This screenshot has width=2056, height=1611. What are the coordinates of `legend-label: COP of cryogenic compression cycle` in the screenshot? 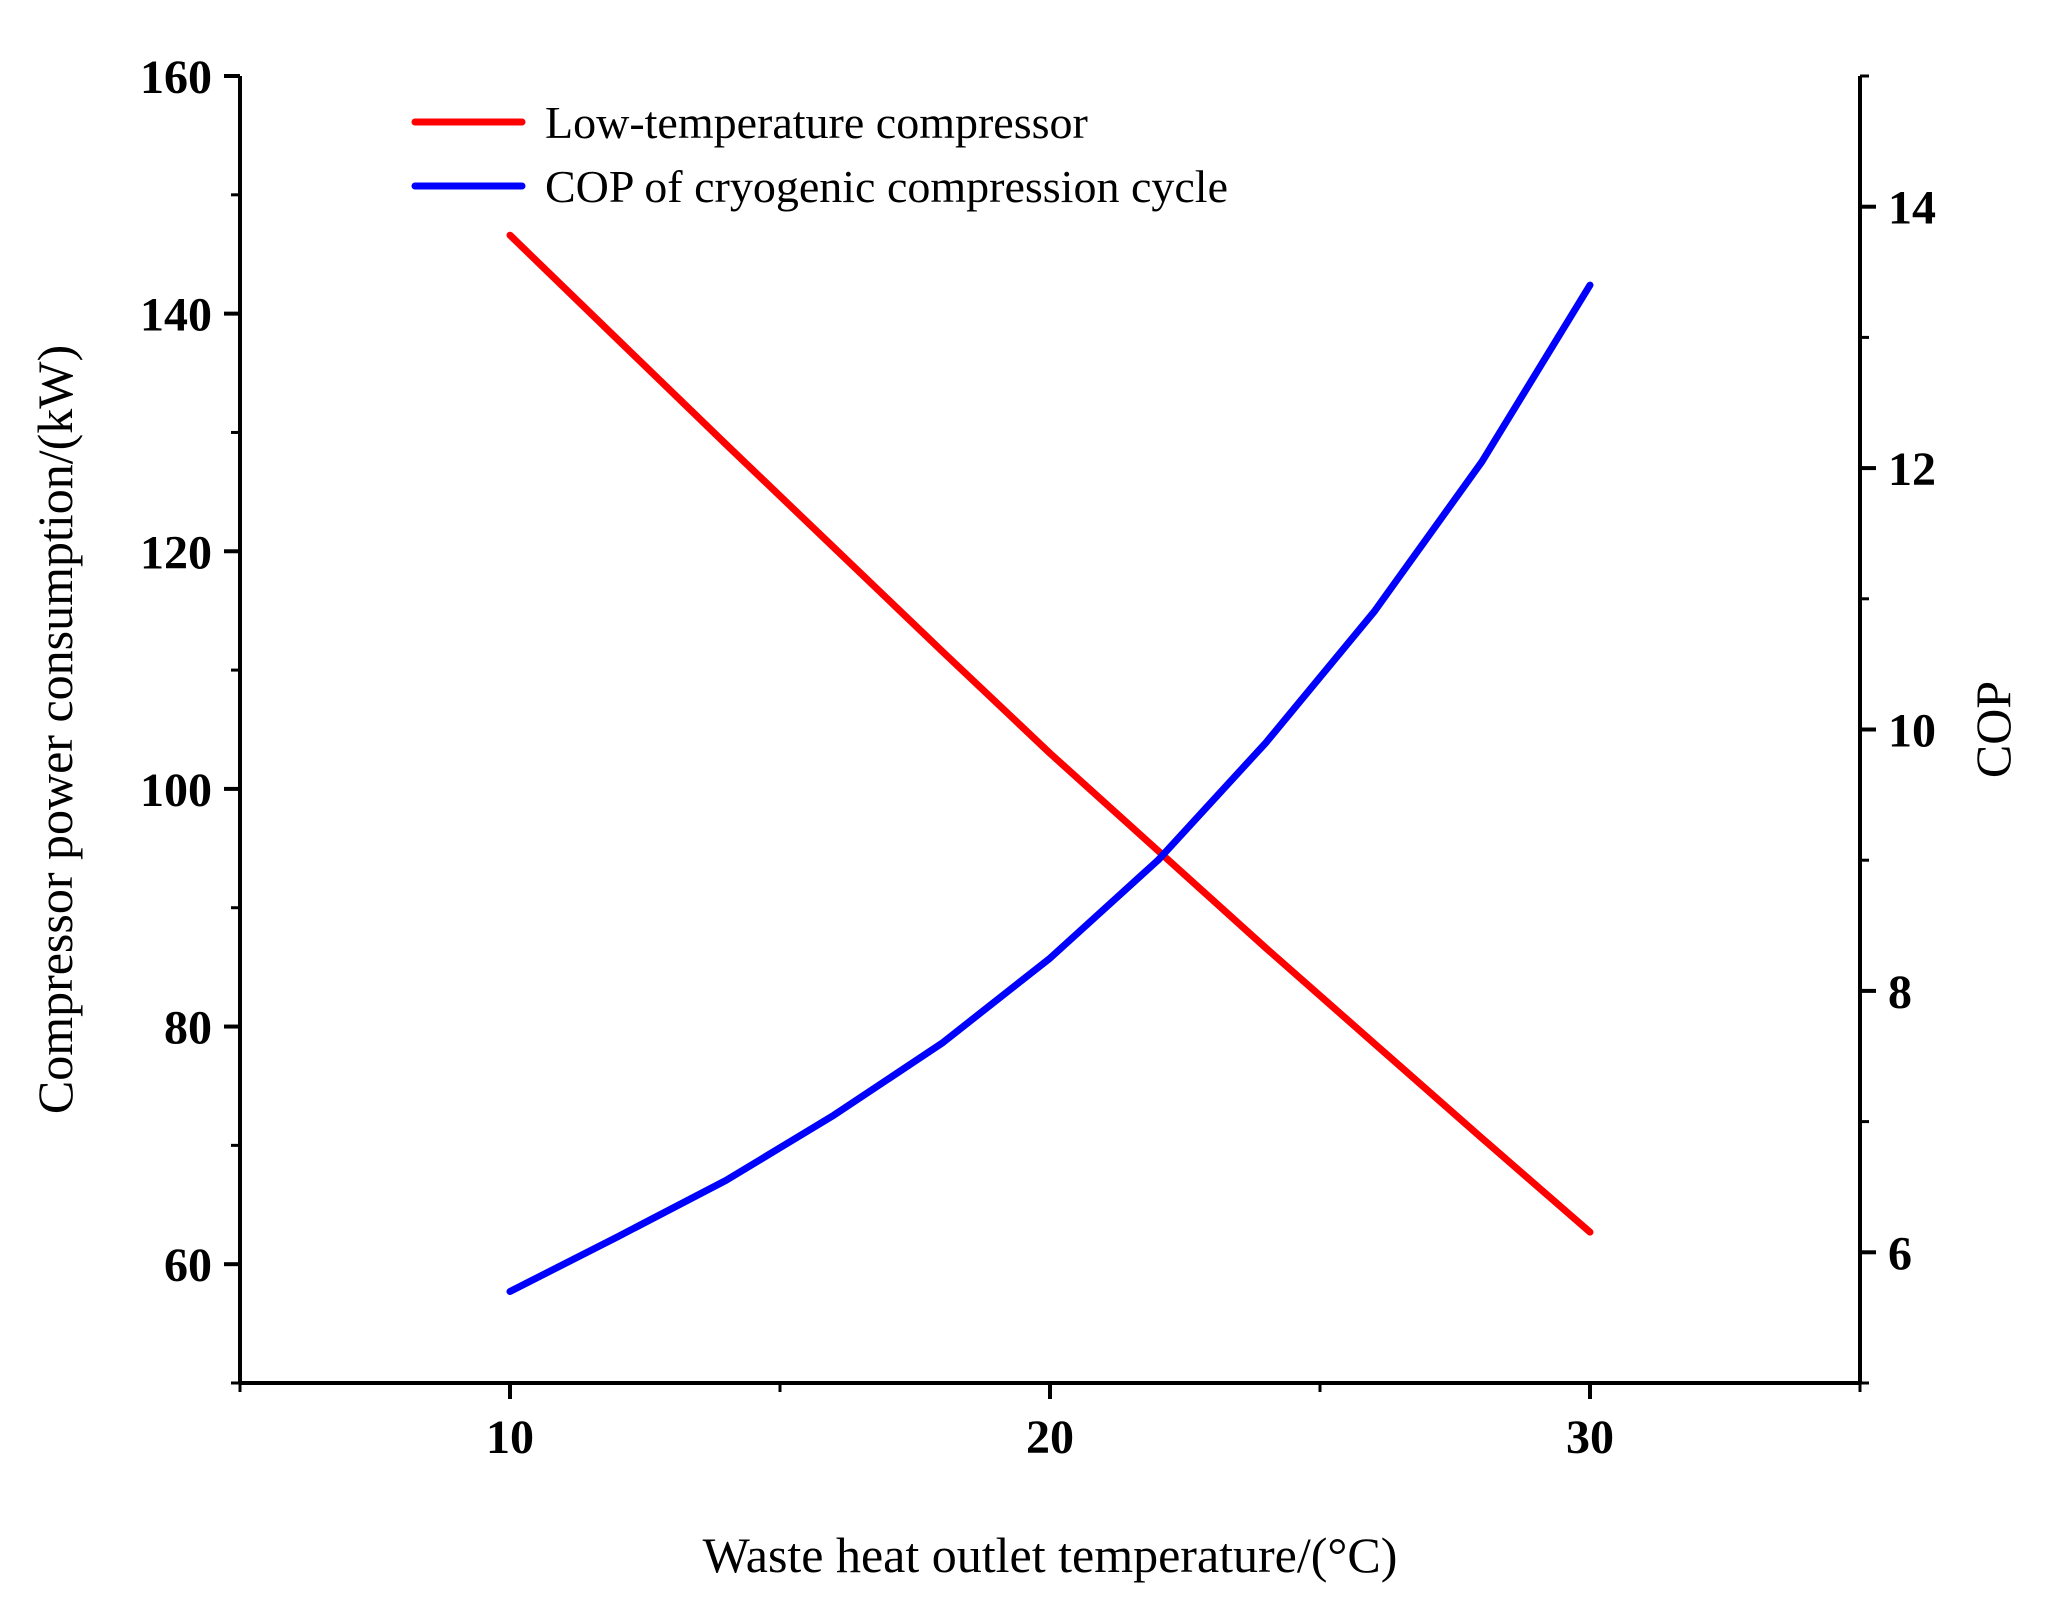 It's located at (886, 186).